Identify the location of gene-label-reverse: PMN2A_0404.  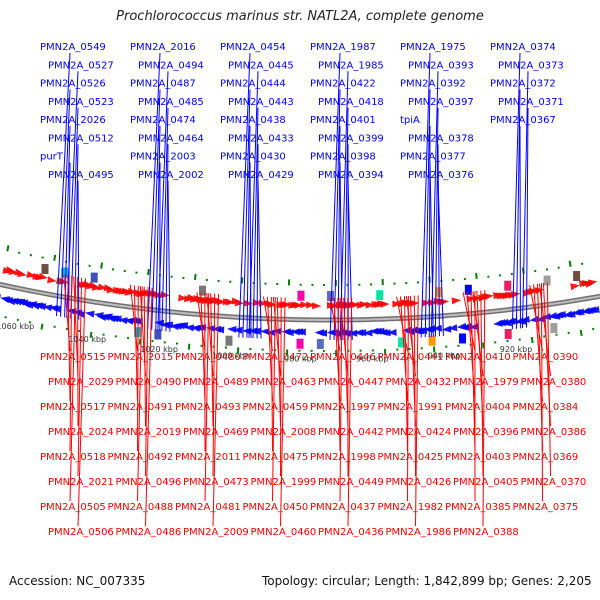
(478, 407).